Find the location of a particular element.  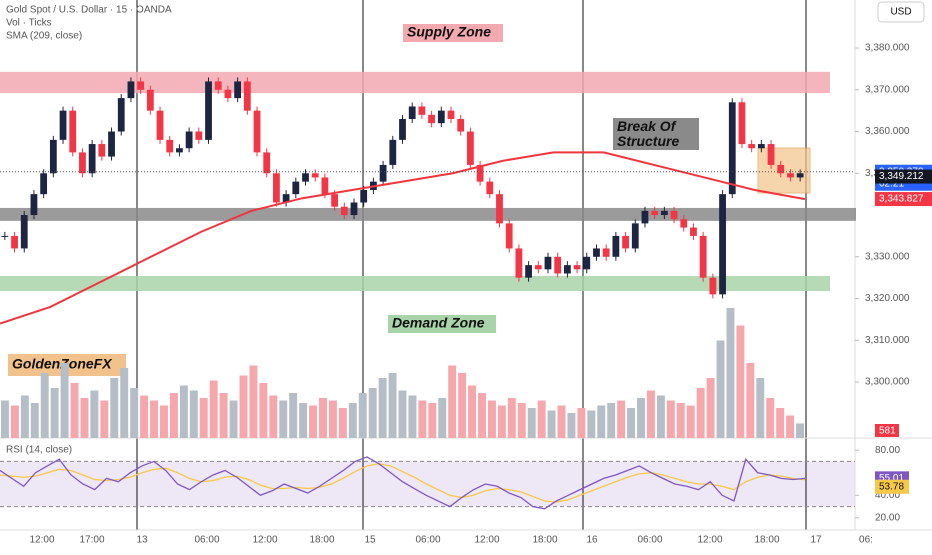

x-tick-label: 17:00 is located at coordinates (91, 540).